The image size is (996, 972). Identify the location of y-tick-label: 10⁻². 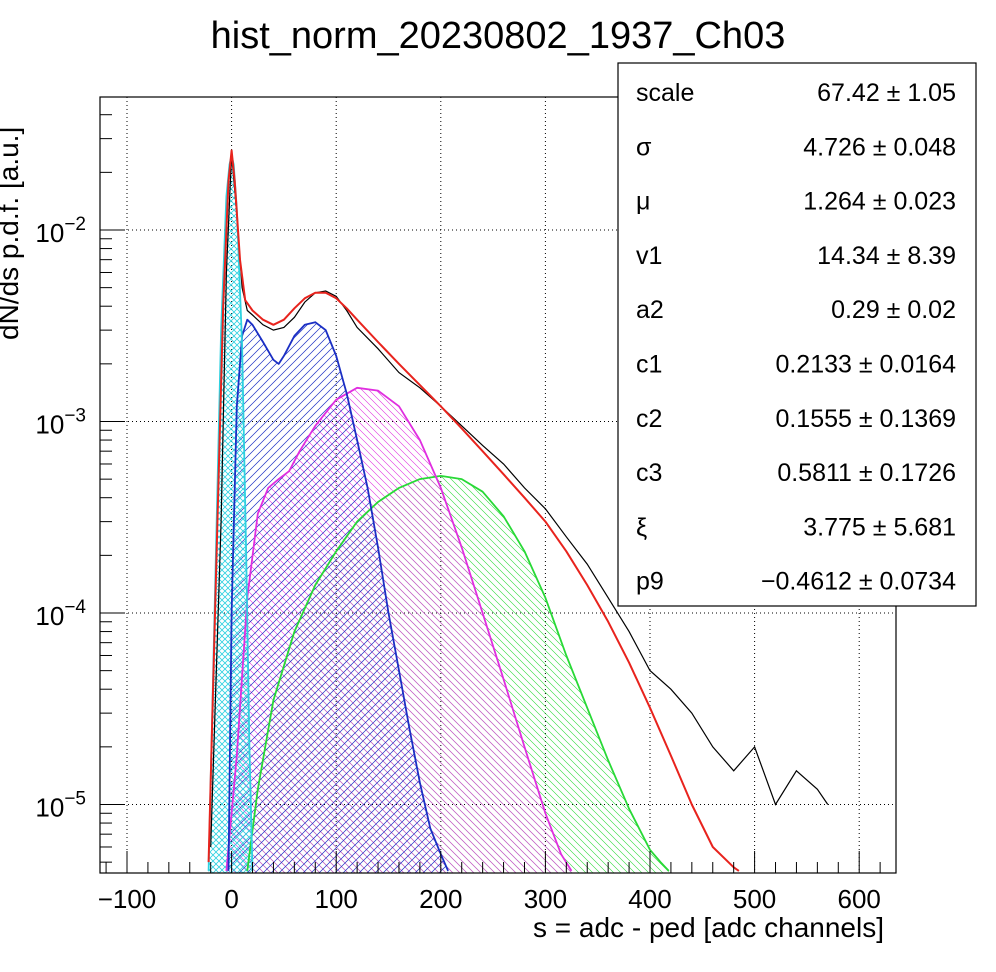
(60, 231).